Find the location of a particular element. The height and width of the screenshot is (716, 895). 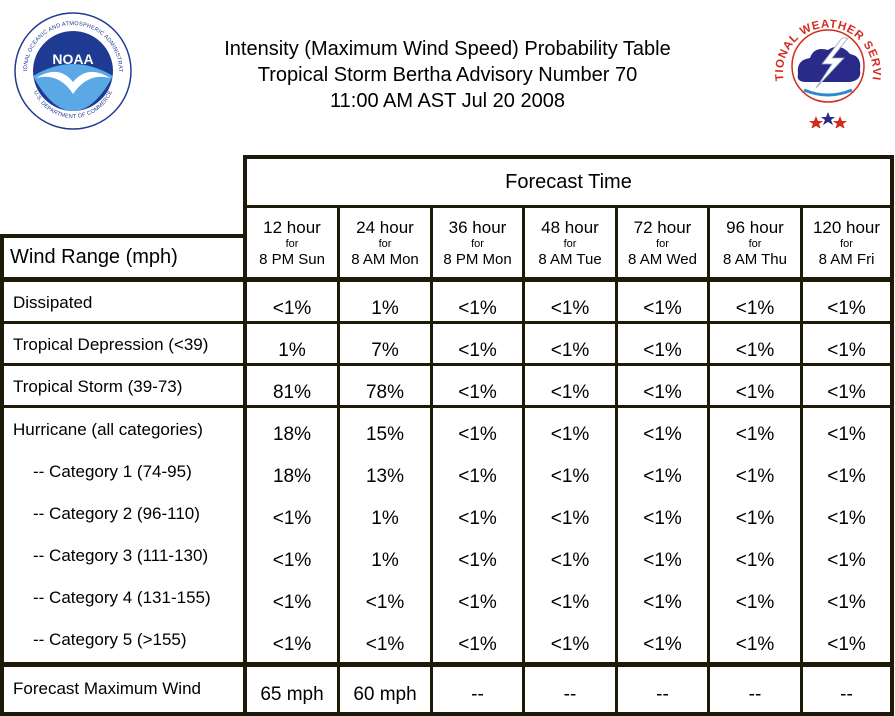

row-label: -- Category 5 (>155) is located at coordinates (110, 639).